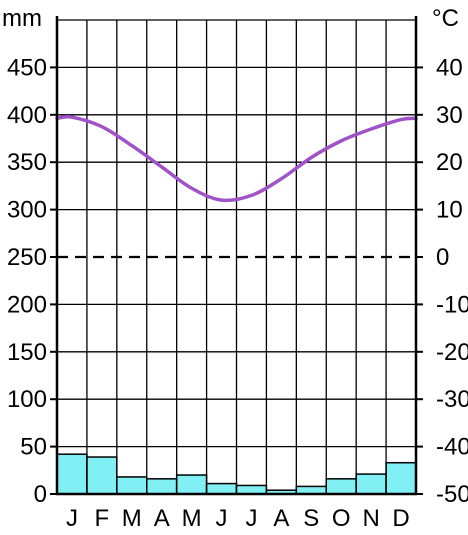 The width and height of the screenshot is (468, 535). Describe the element at coordinates (452, 447) in the screenshot. I see `right-tick-label: -40` at that location.